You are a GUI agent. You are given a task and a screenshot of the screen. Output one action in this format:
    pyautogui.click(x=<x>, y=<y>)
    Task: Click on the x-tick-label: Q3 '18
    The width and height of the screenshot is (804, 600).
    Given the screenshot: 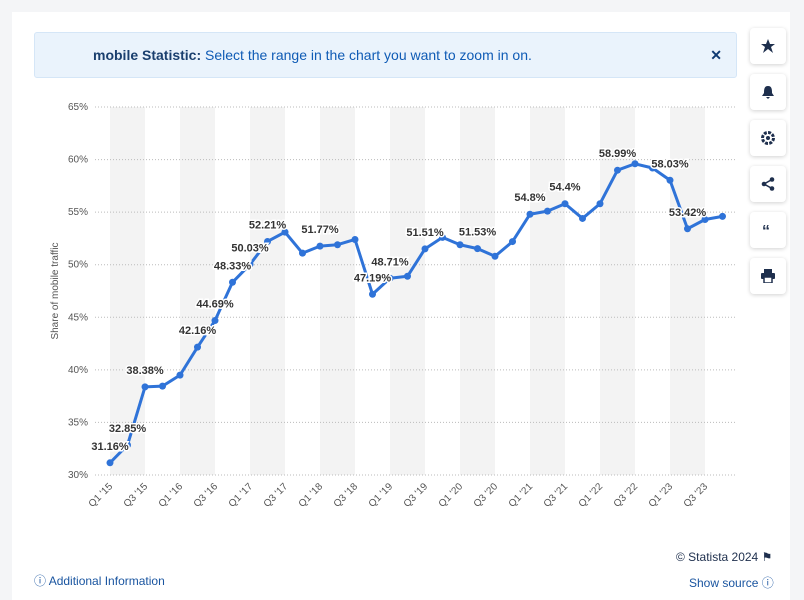 What is the action you would take?
    pyautogui.click(x=346, y=495)
    